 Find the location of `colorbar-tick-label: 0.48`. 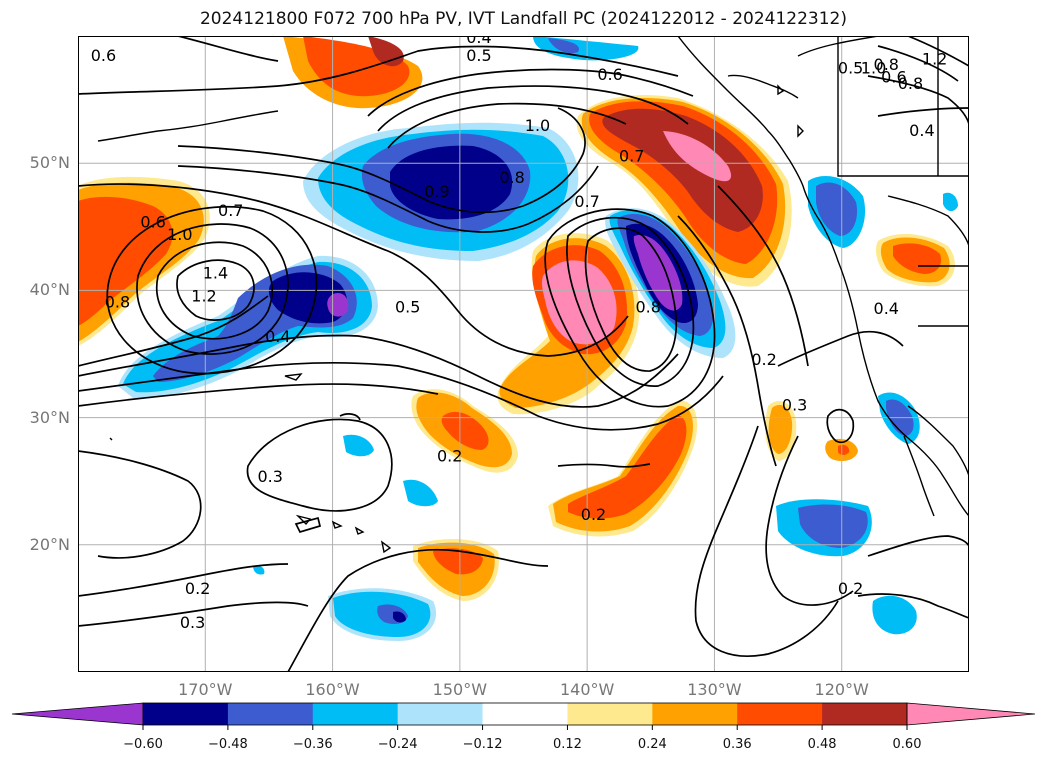

colorbar-tick-label: 0.48 is located at coordinates (822, 744).